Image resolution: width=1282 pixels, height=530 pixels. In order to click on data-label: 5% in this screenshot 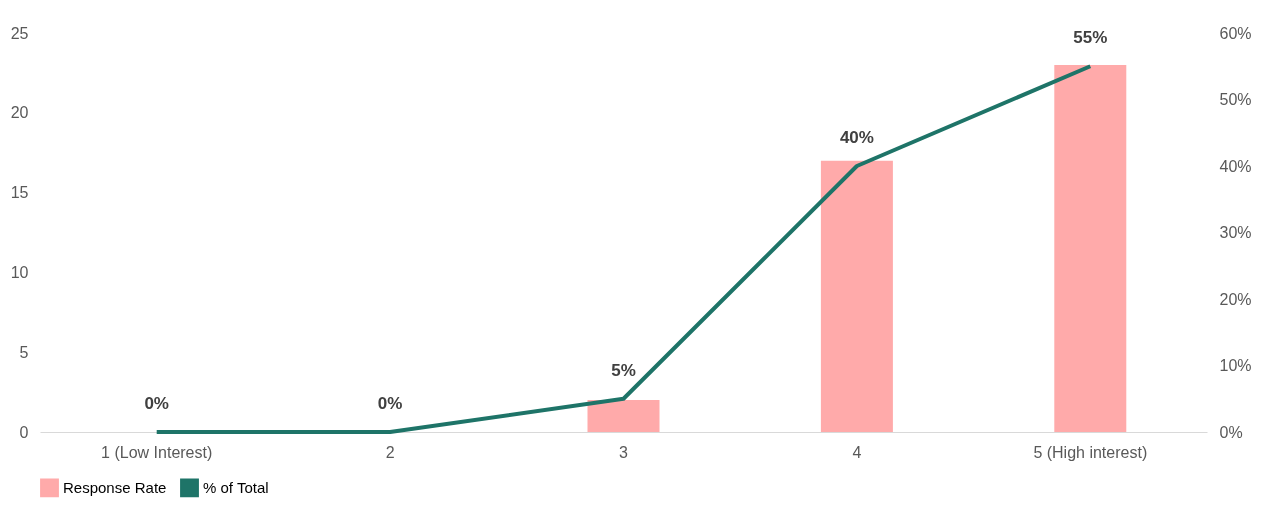, I will do `click(623, 370)`.